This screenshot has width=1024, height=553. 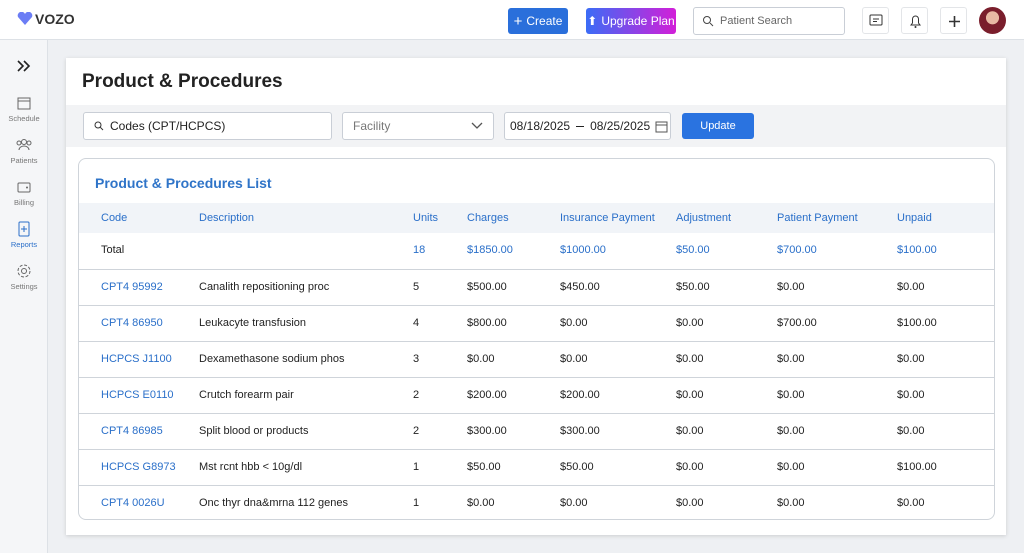 I want to click on nav-item: Schedule, so click(x=24, y=108).